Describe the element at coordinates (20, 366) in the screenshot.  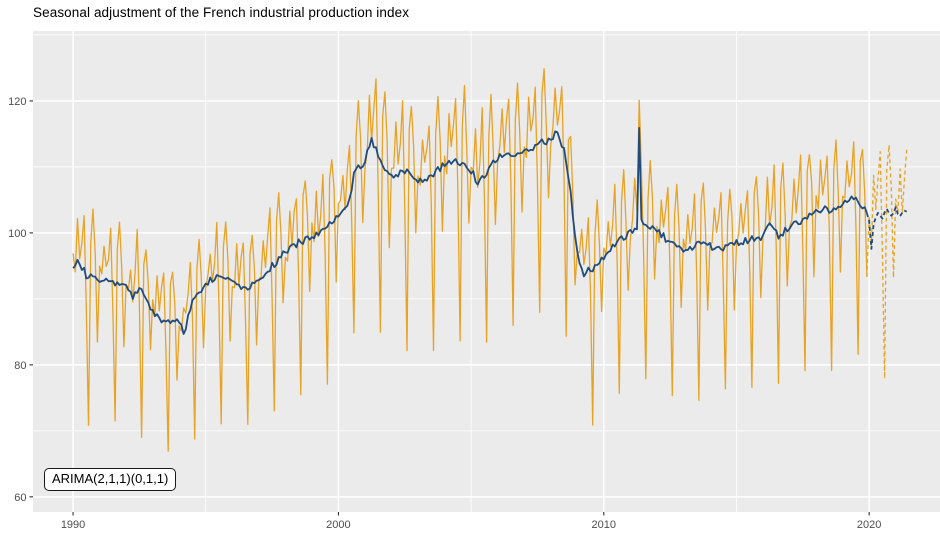
I see `y-tick-label: 80` at that location.